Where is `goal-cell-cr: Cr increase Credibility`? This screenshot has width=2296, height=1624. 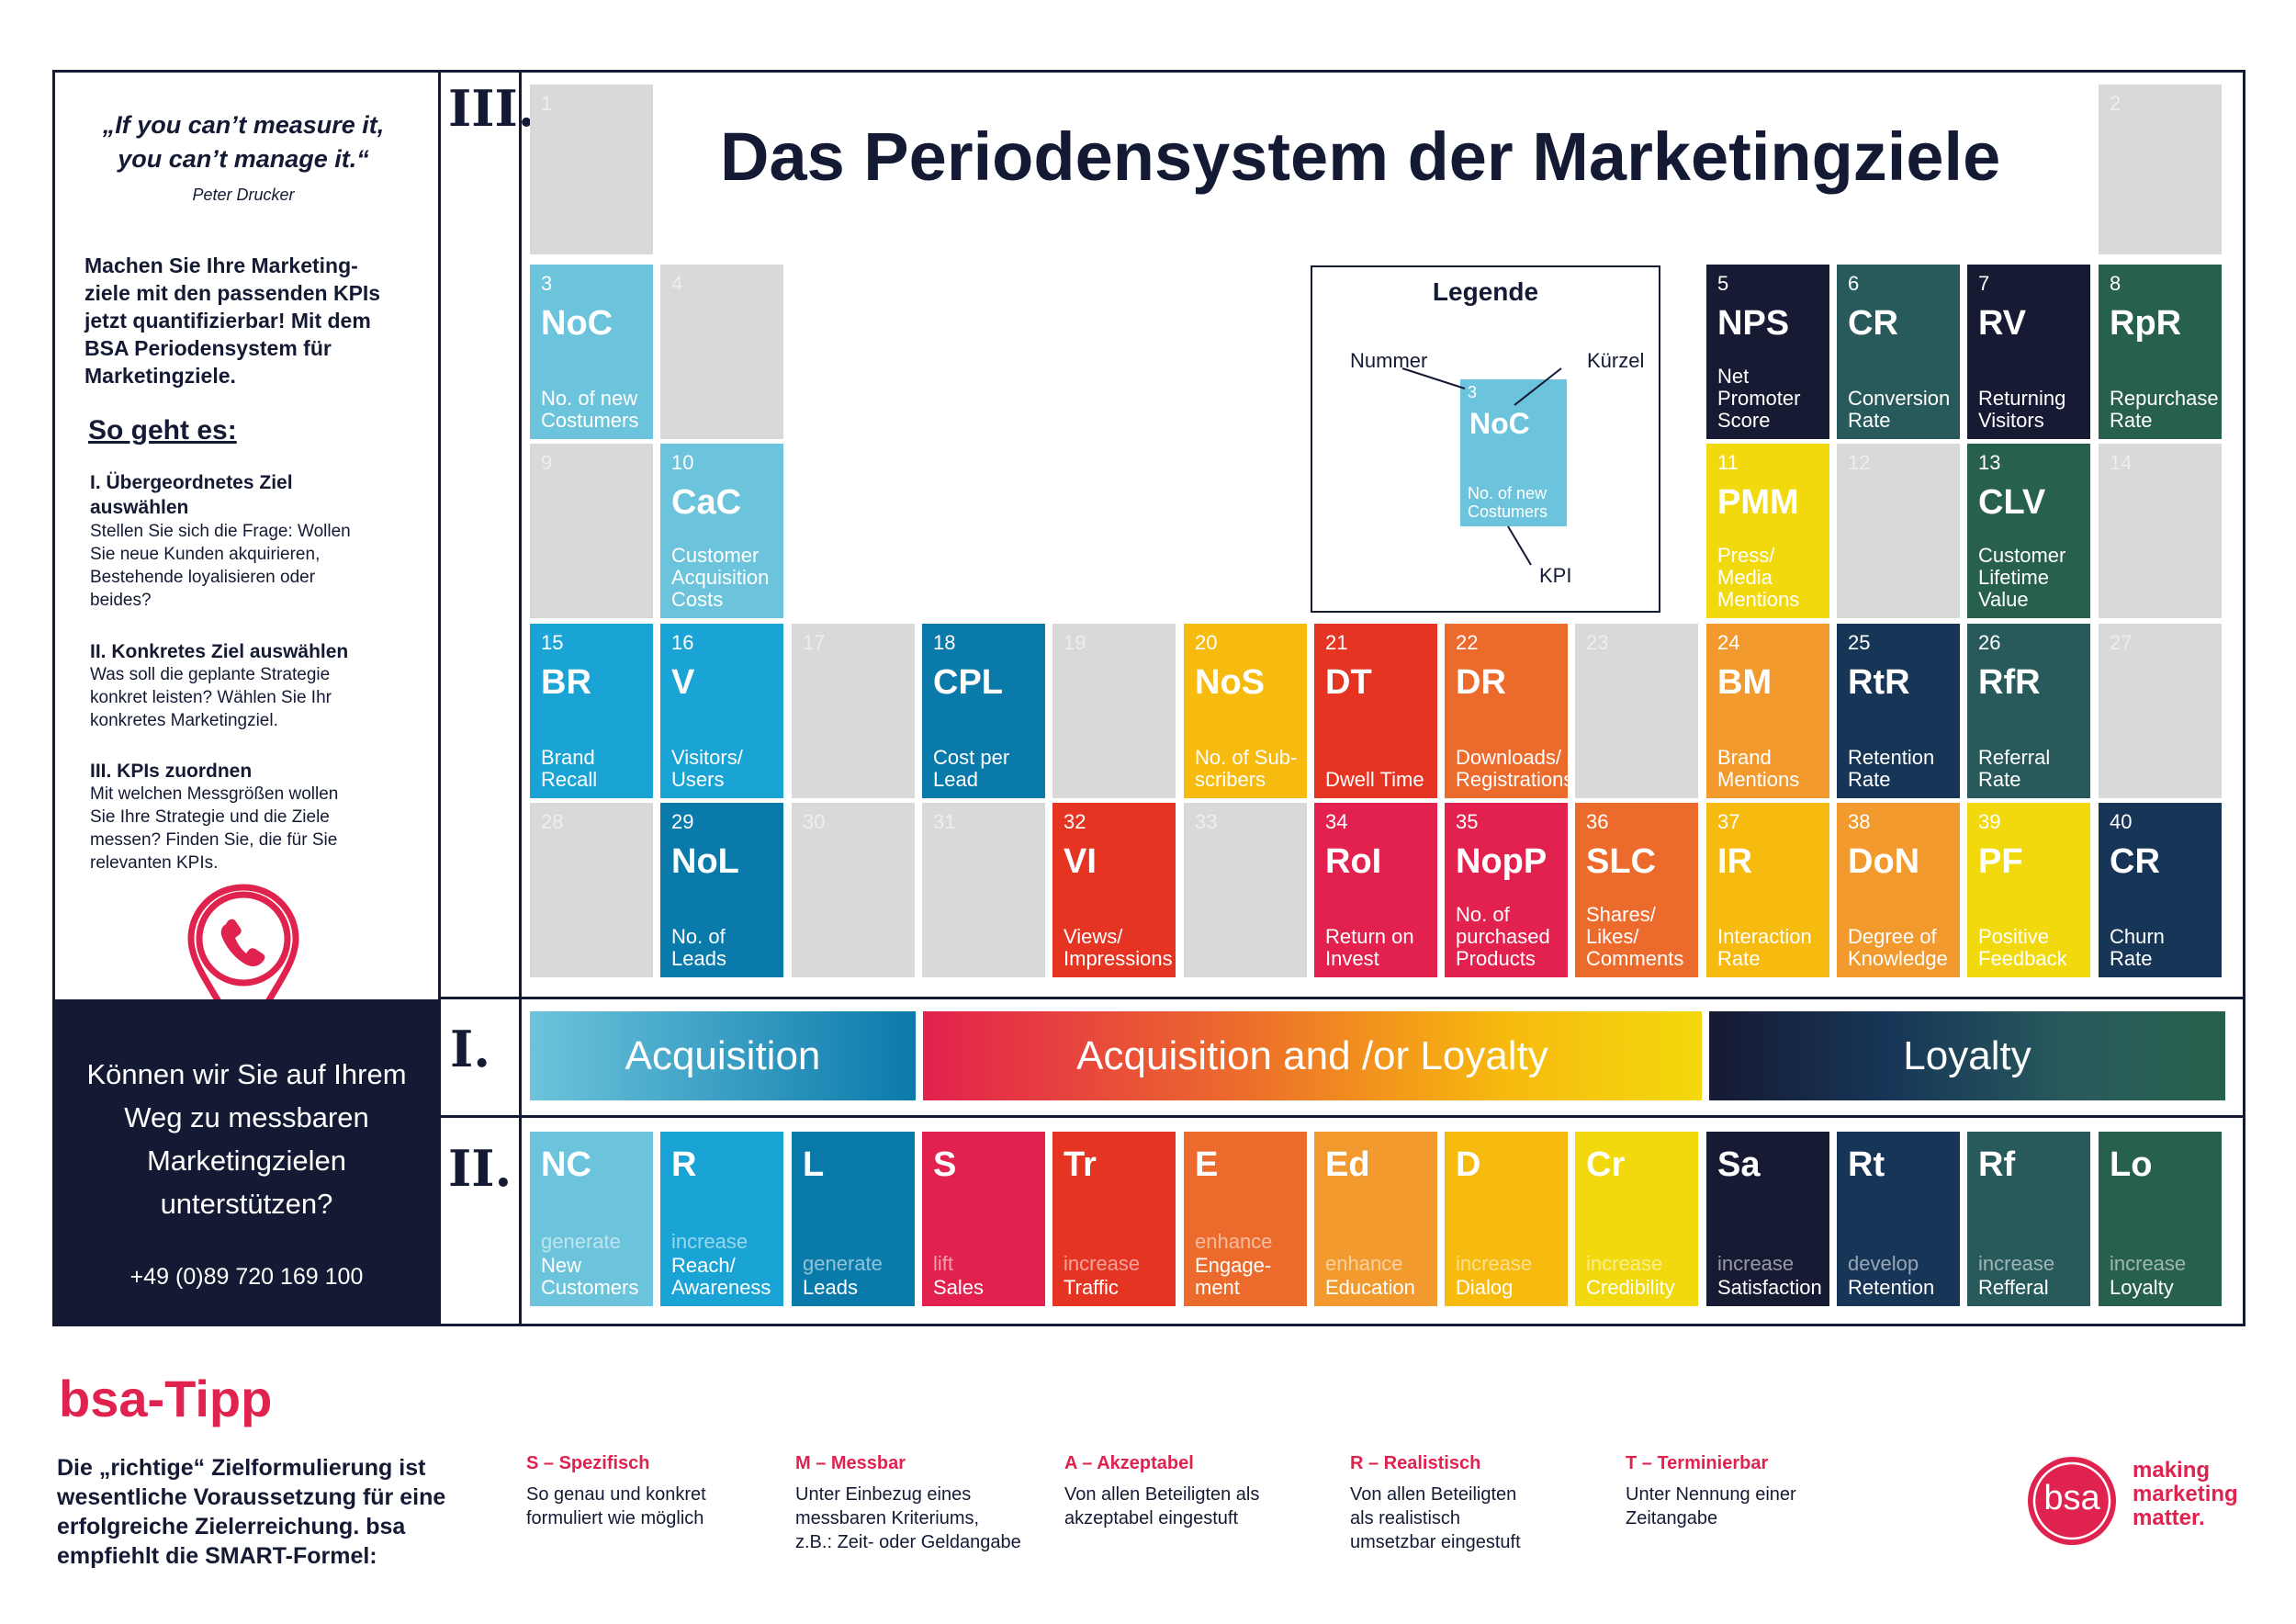 goal-cell-cr: Cr increase Credibility is located at coordinates (1636, 1219).